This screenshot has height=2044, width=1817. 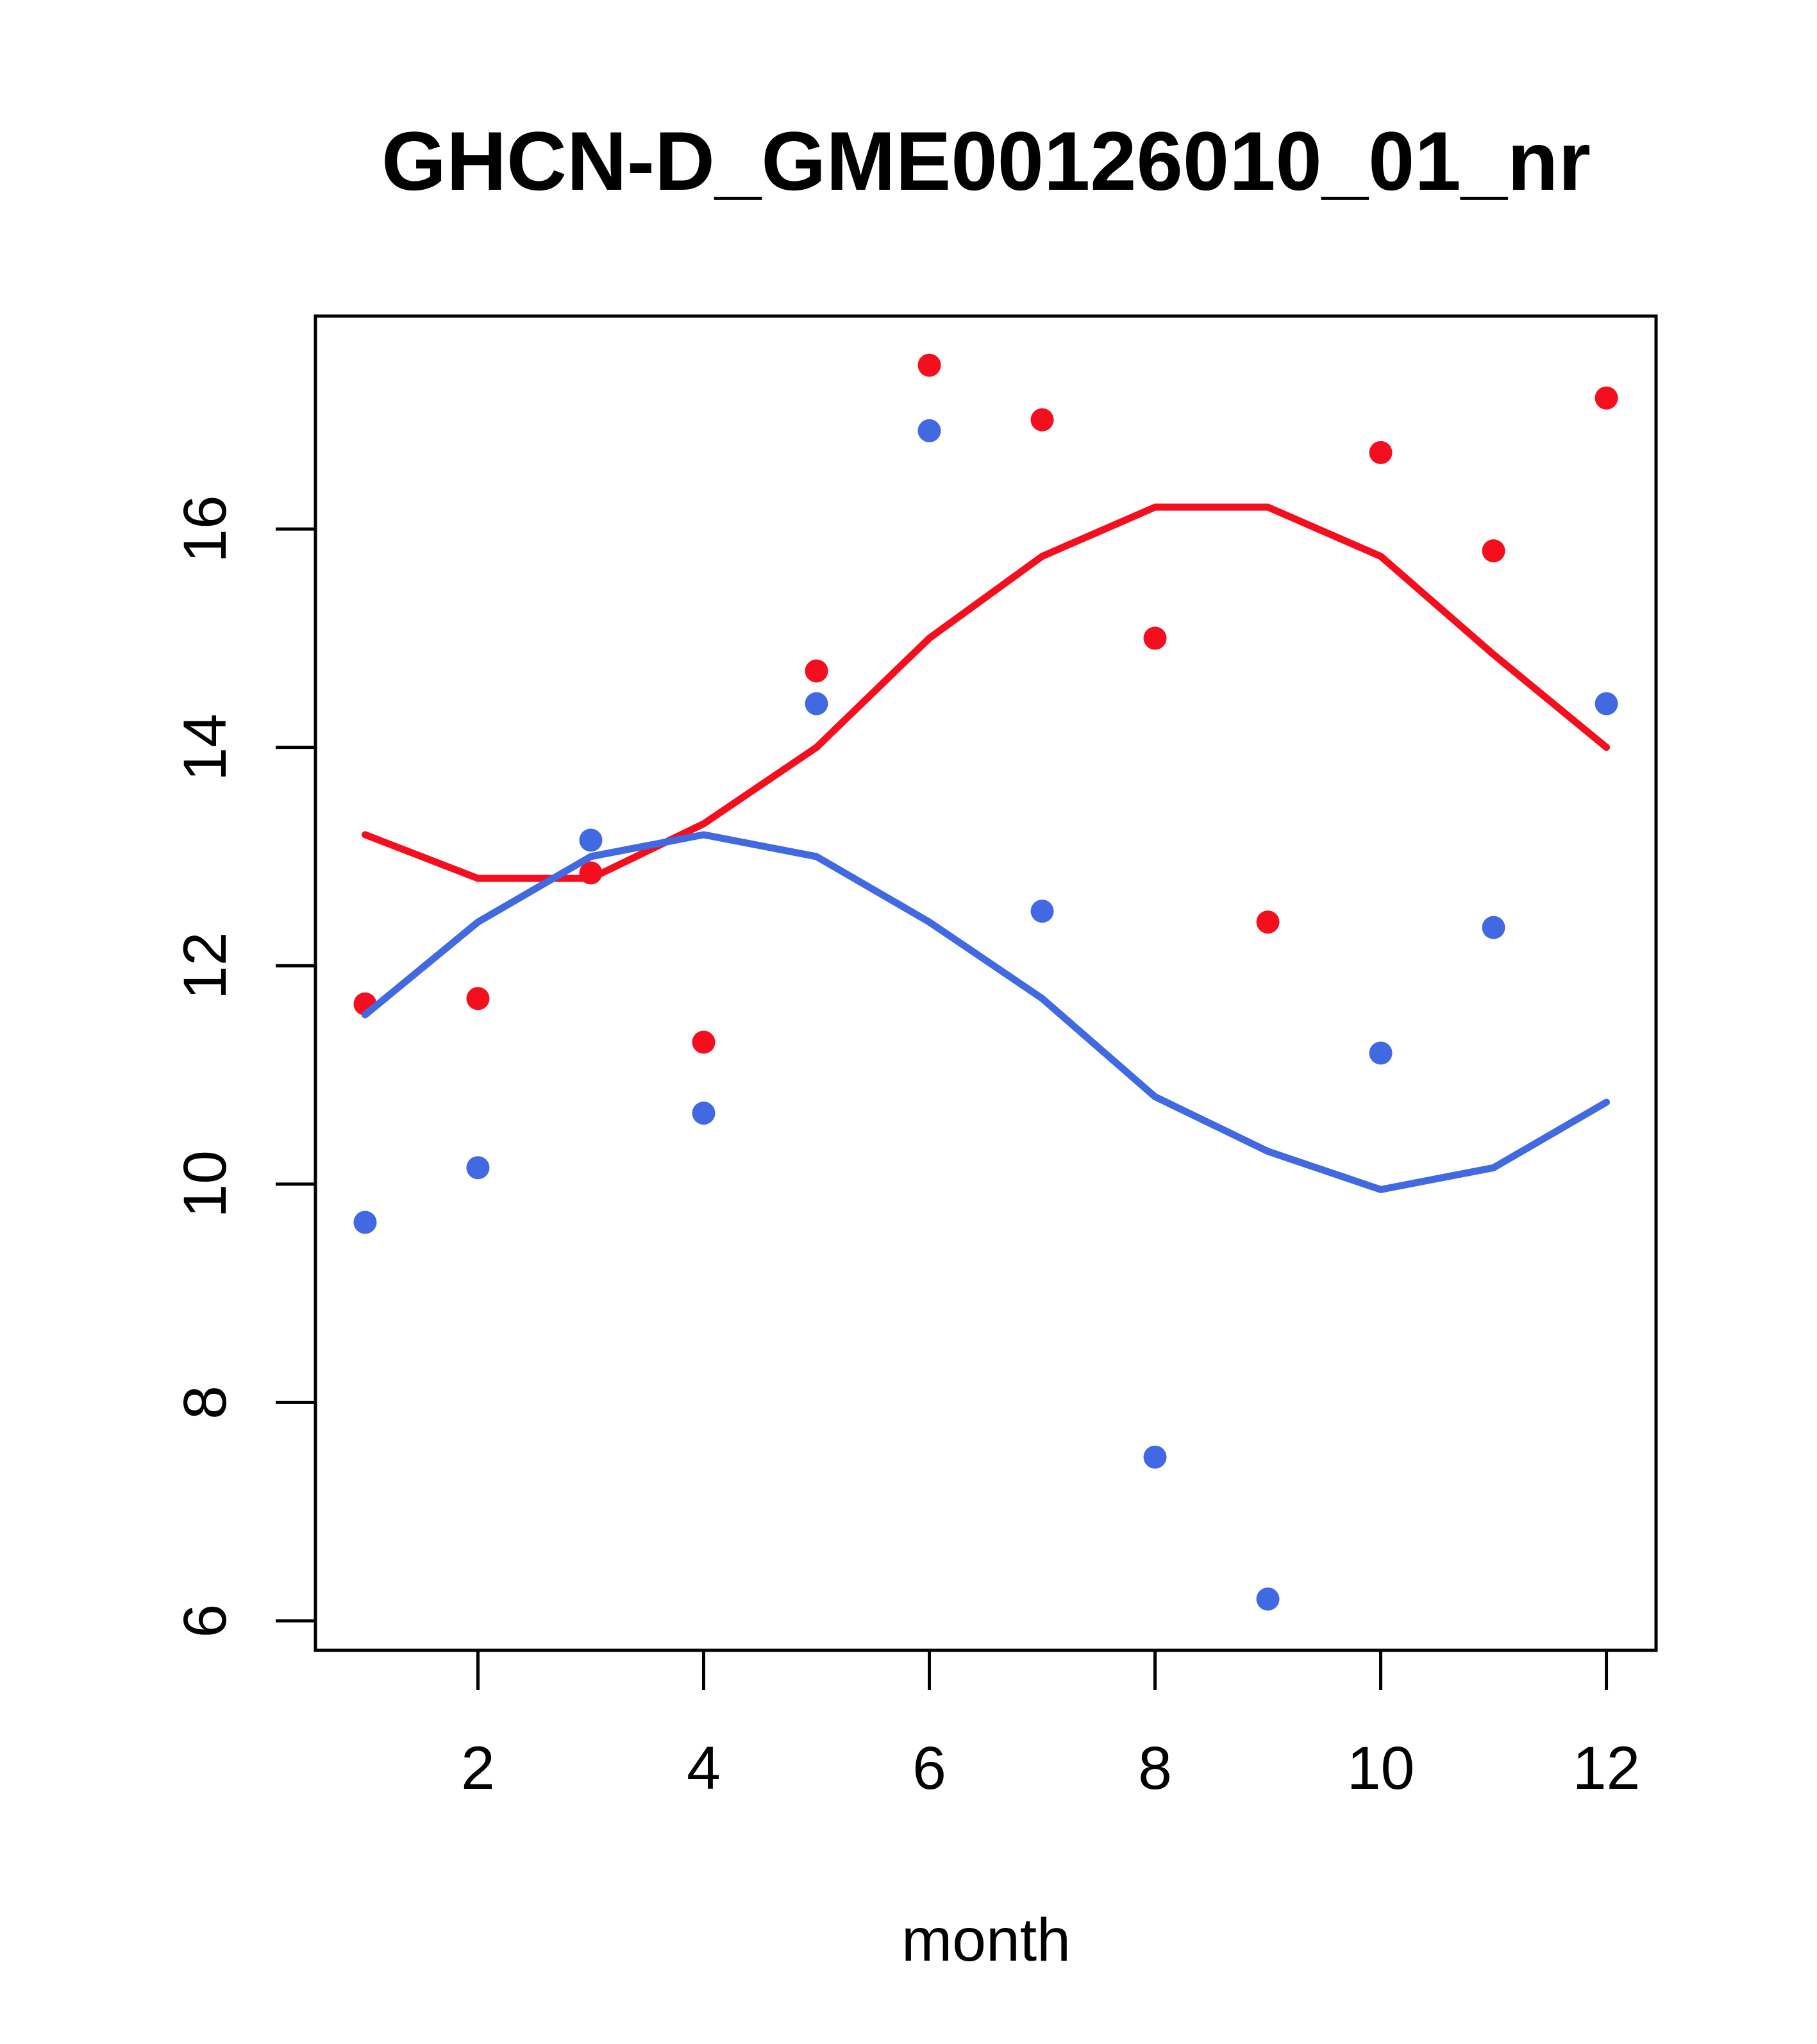 I want to click on blue-smooth-line, so click(x=986, y=1012).